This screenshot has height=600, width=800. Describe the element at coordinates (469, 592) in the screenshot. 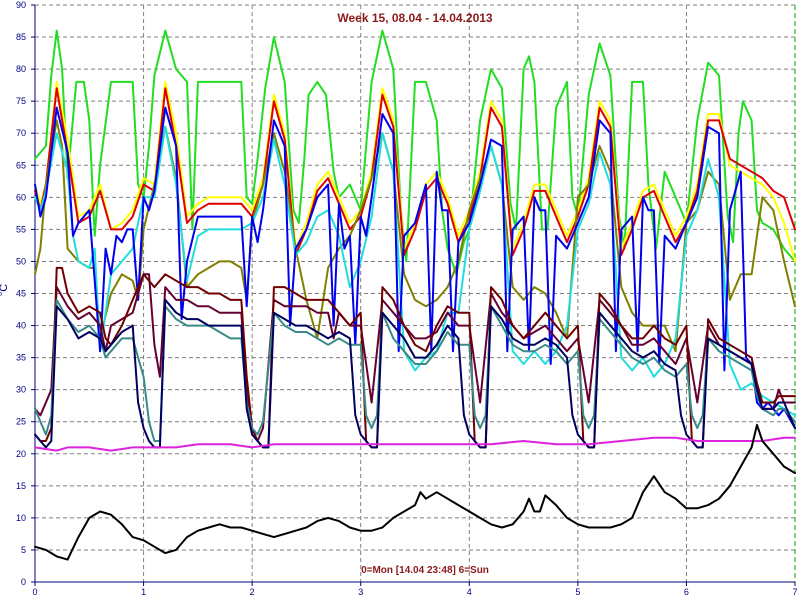

I see `x-tick-label: 4` at that location.